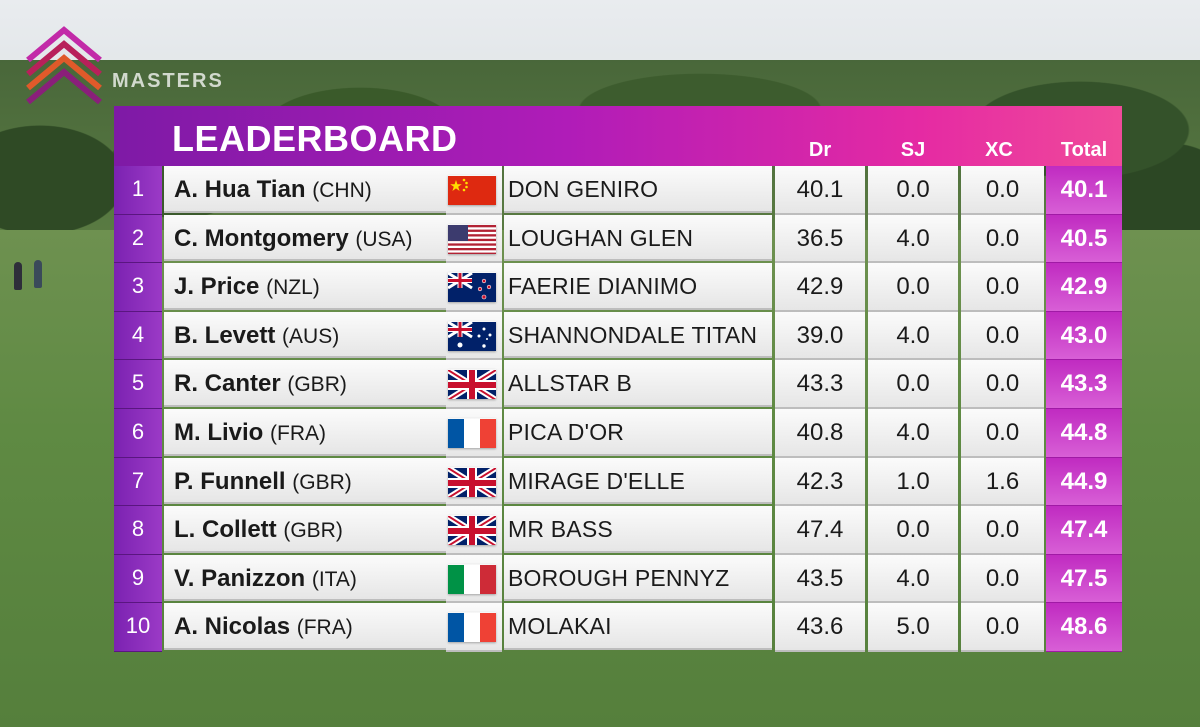  I want to click on dressage-score: 42.9, so click(820, 287).